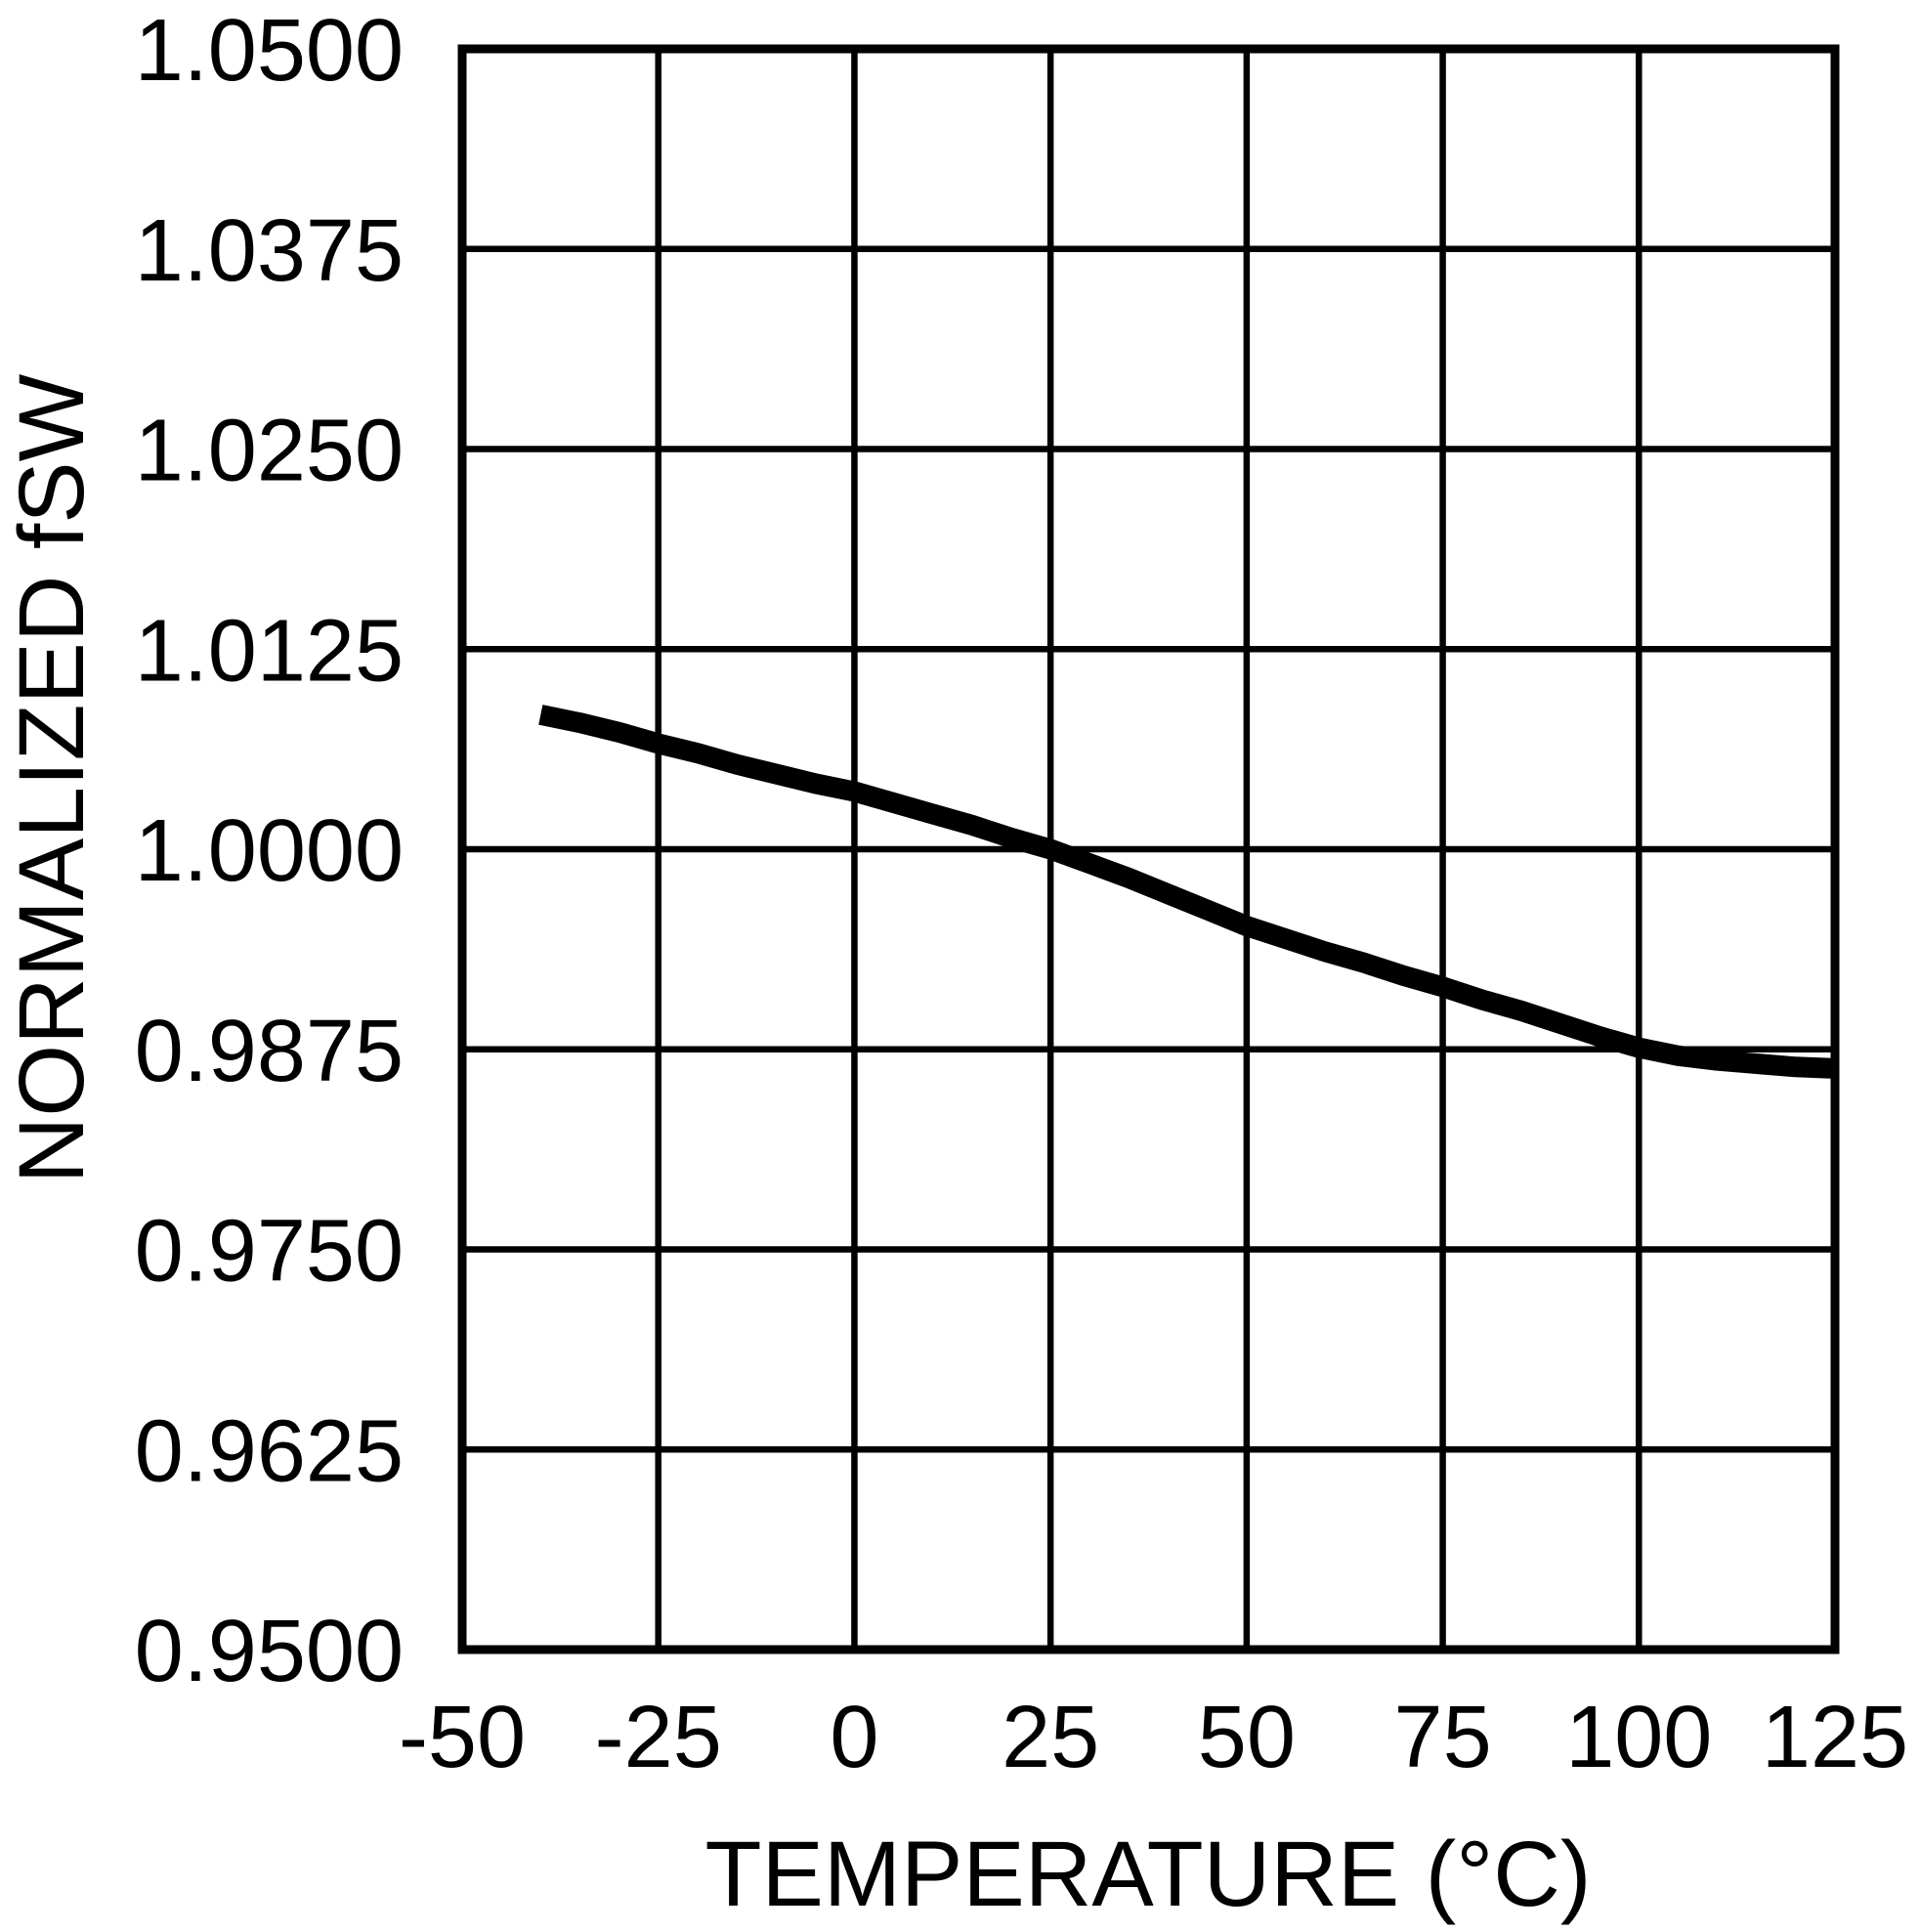 This screenshot has height=1932, width=1920. I want to click on x-axis-tick-labels: -50 -25 0 25 50 75 100 125, so click(1153, 1738).